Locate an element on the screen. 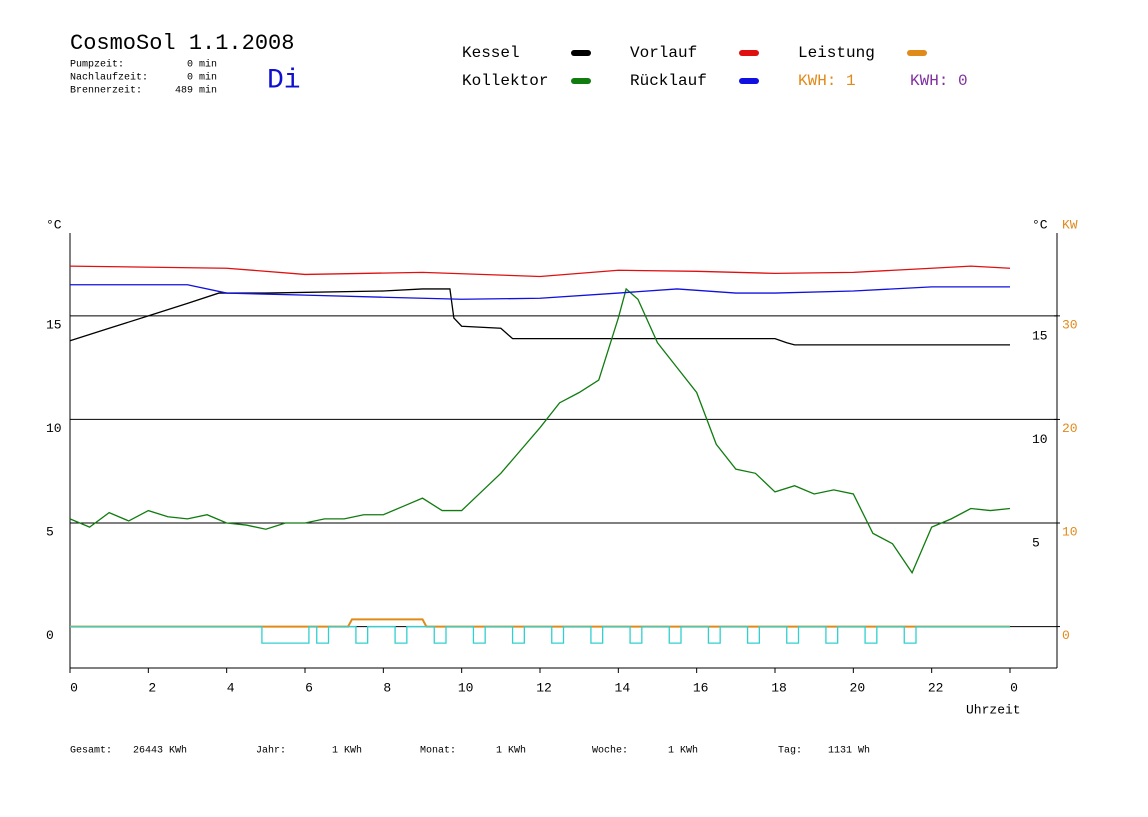 Image resolution: width=1148 pixels, height=817 pixels. right-tick-label: 10 is located at coordinates (1040, 439).